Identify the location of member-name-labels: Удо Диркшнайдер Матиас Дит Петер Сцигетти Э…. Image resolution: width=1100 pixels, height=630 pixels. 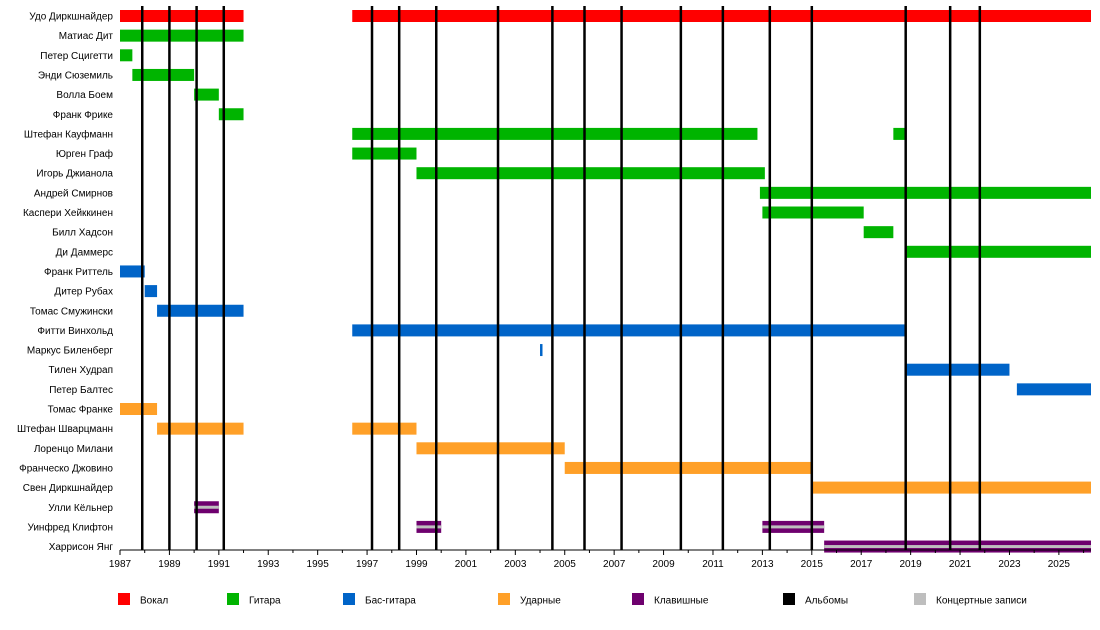
(65, 283).